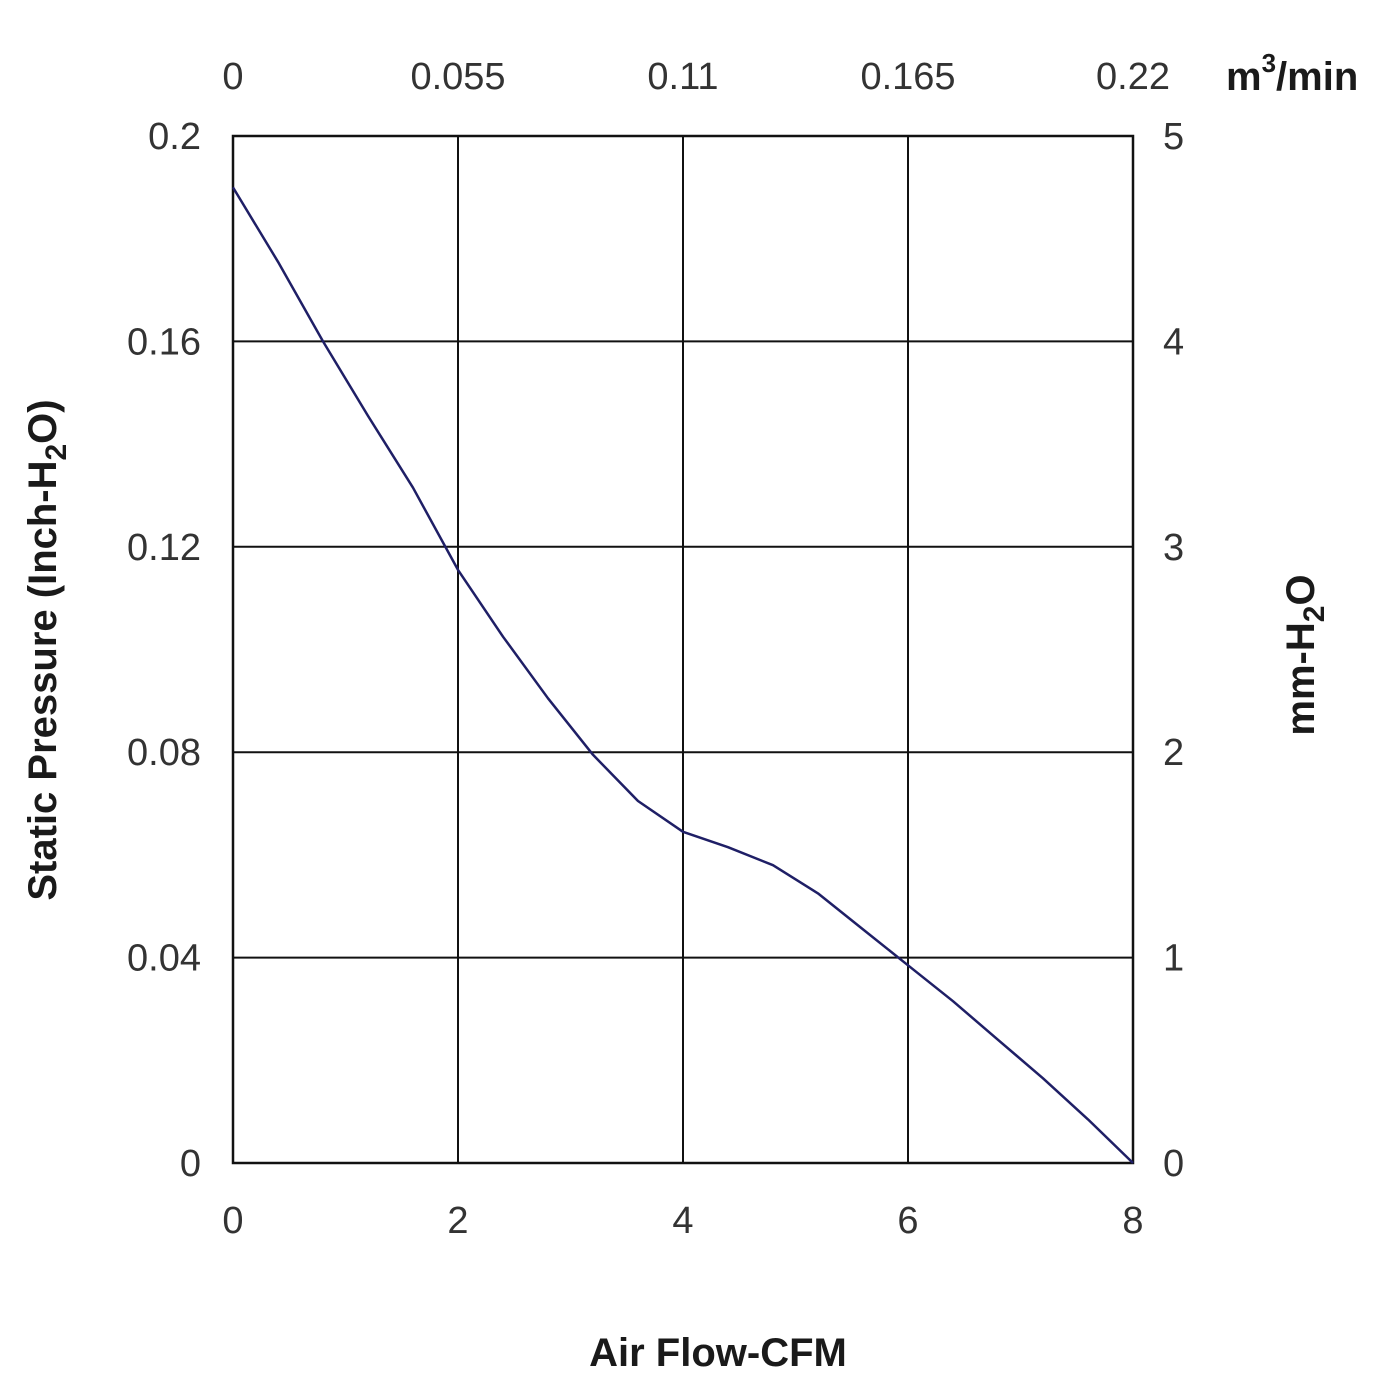 The height and width of the screenshot is (1400, 1400). I want to click on x-top-tick-label: 0.165, so click(907, 77).